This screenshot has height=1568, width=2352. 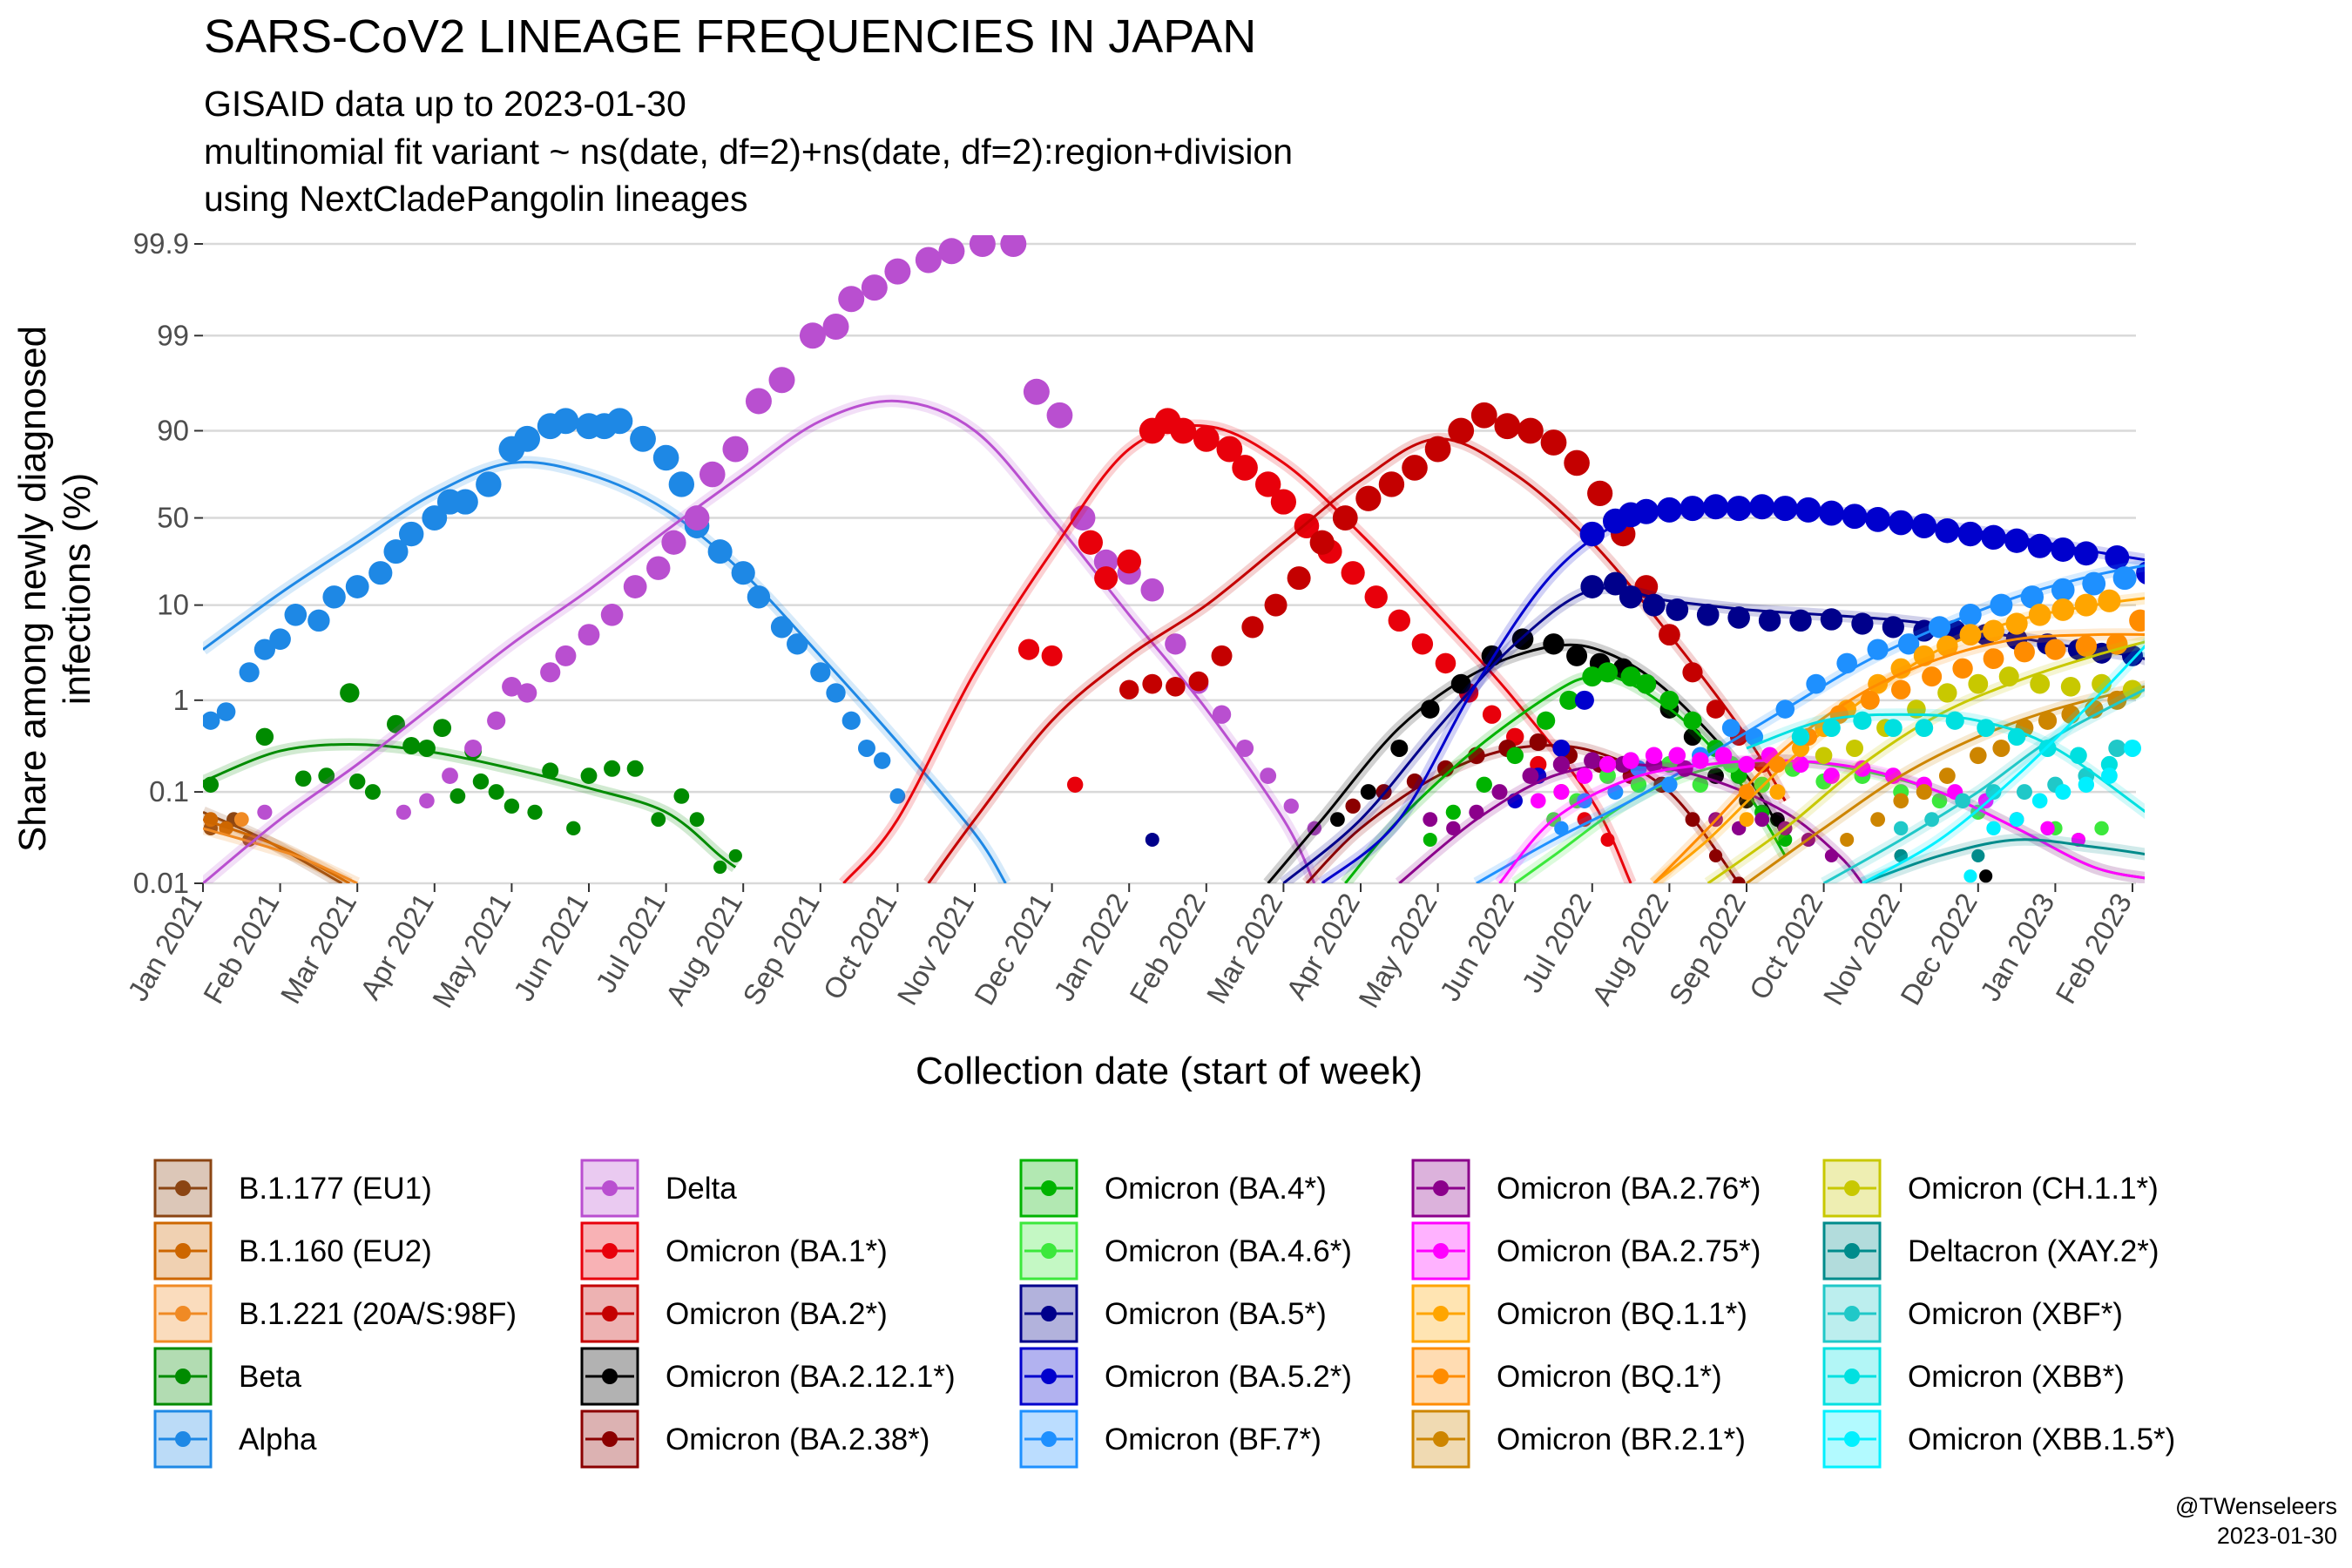 I want to click on legend-label: Omicron (BA.2.76*), so click(x=1629, y=1189).